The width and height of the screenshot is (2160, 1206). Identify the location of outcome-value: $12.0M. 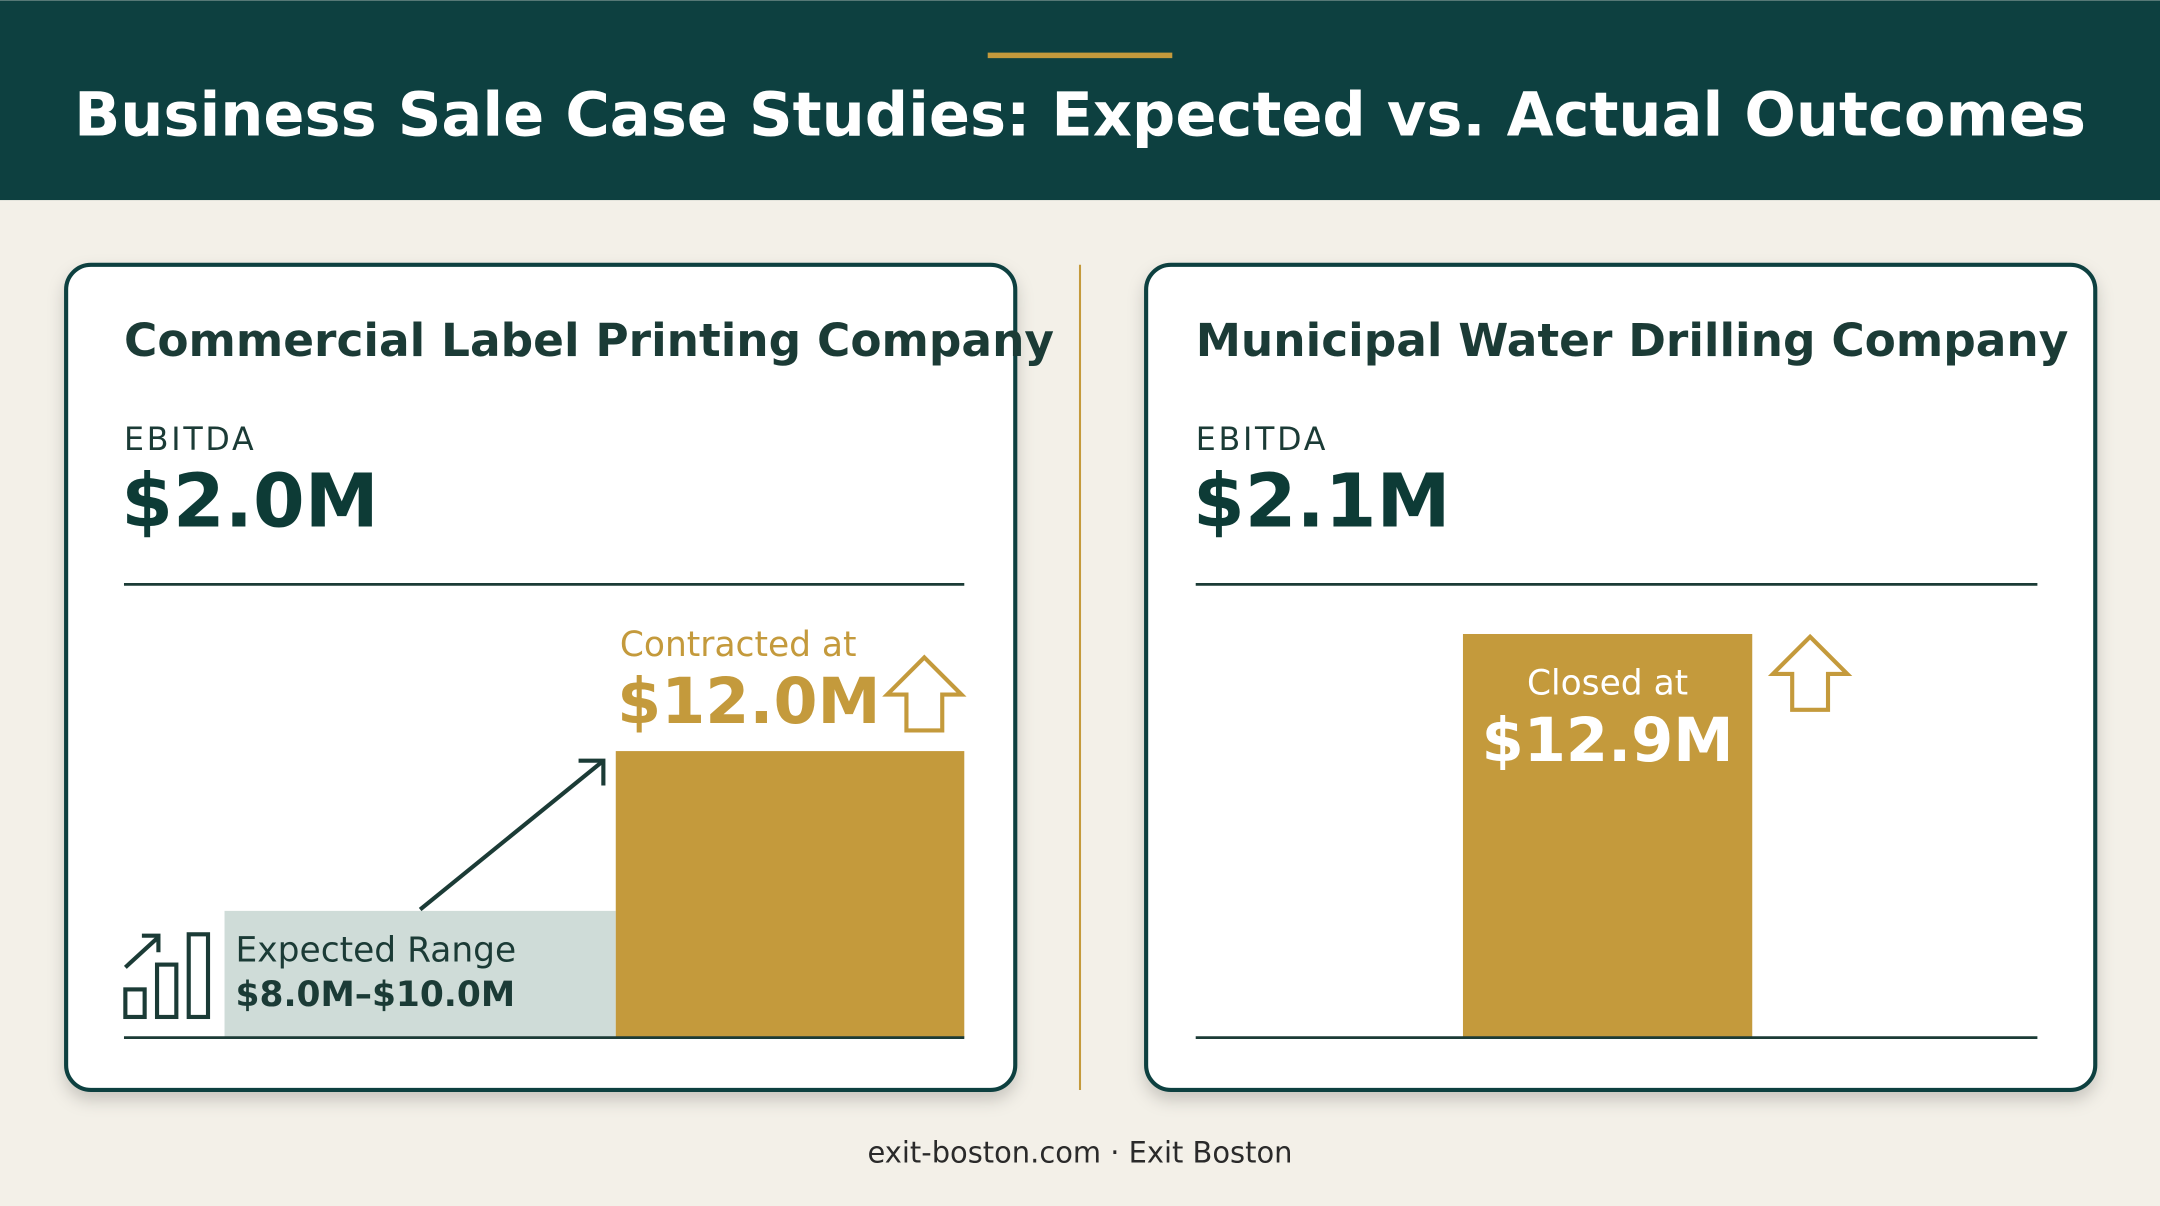
(748, 701).